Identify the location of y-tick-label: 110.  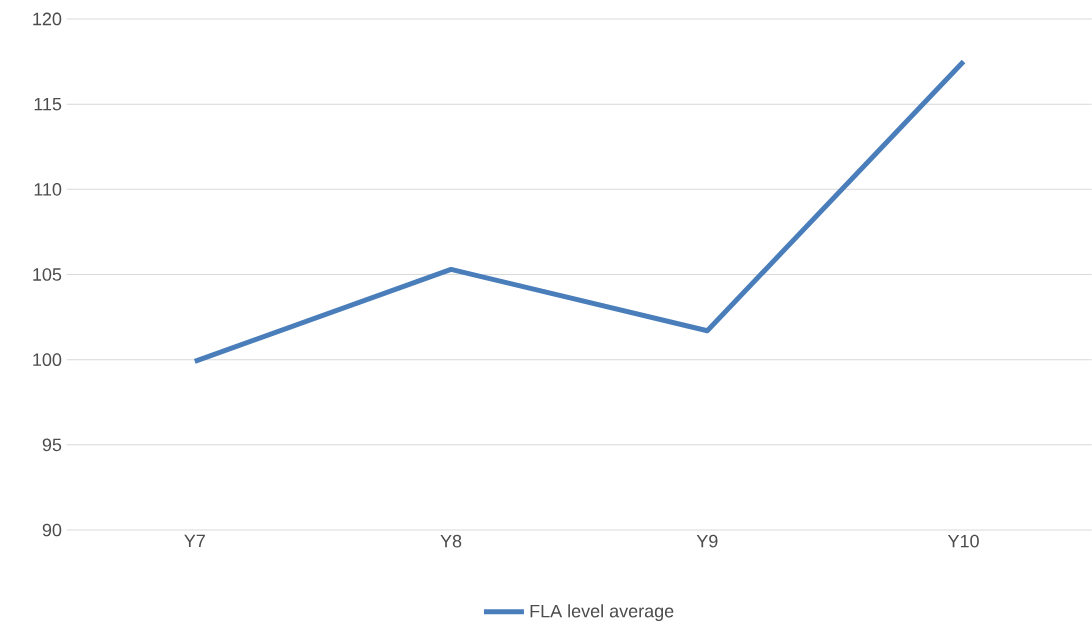
(48, 189).